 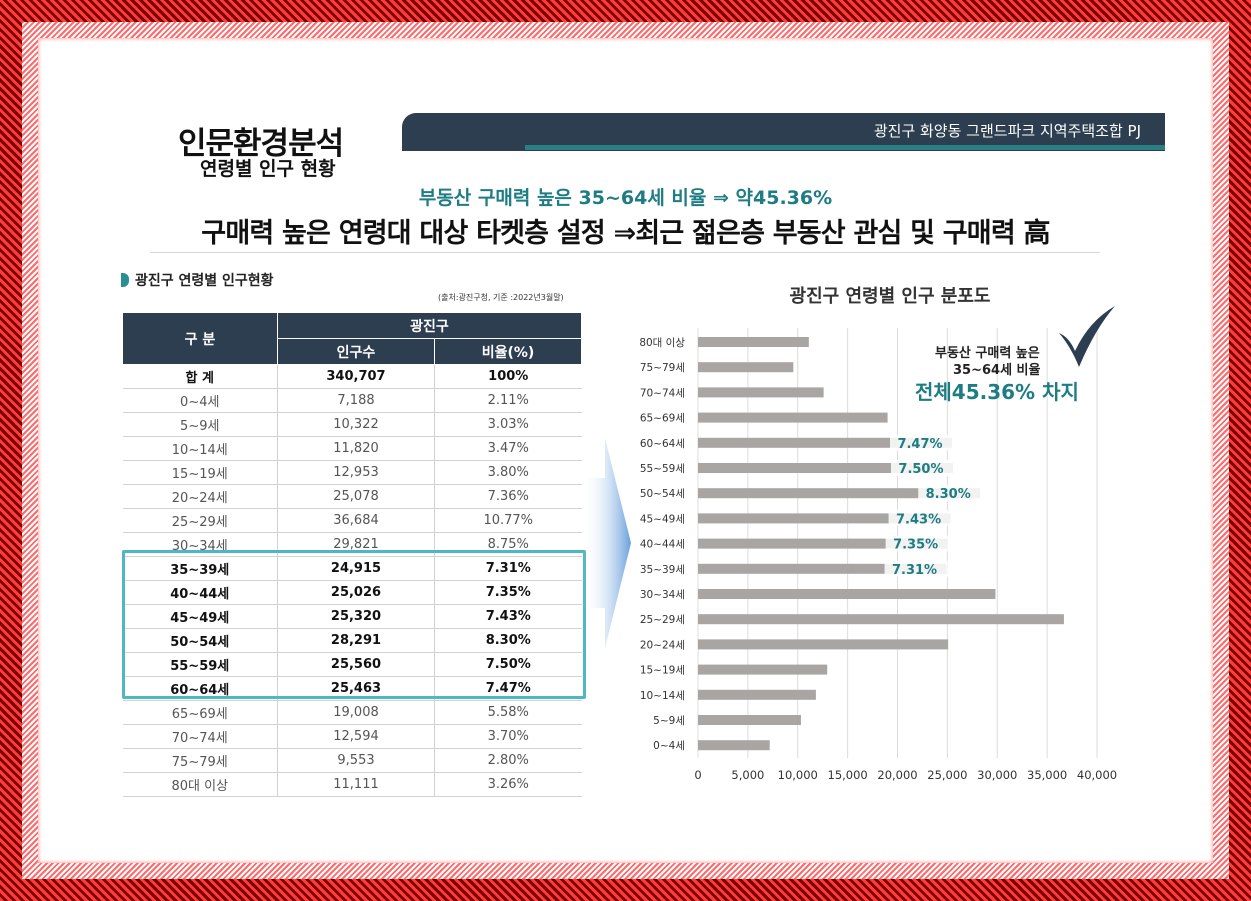 What do you see at coordinates (508, 400) in the screenshot?
I see `cell-ratio: 2.11%` at bounding box center [508, 400].